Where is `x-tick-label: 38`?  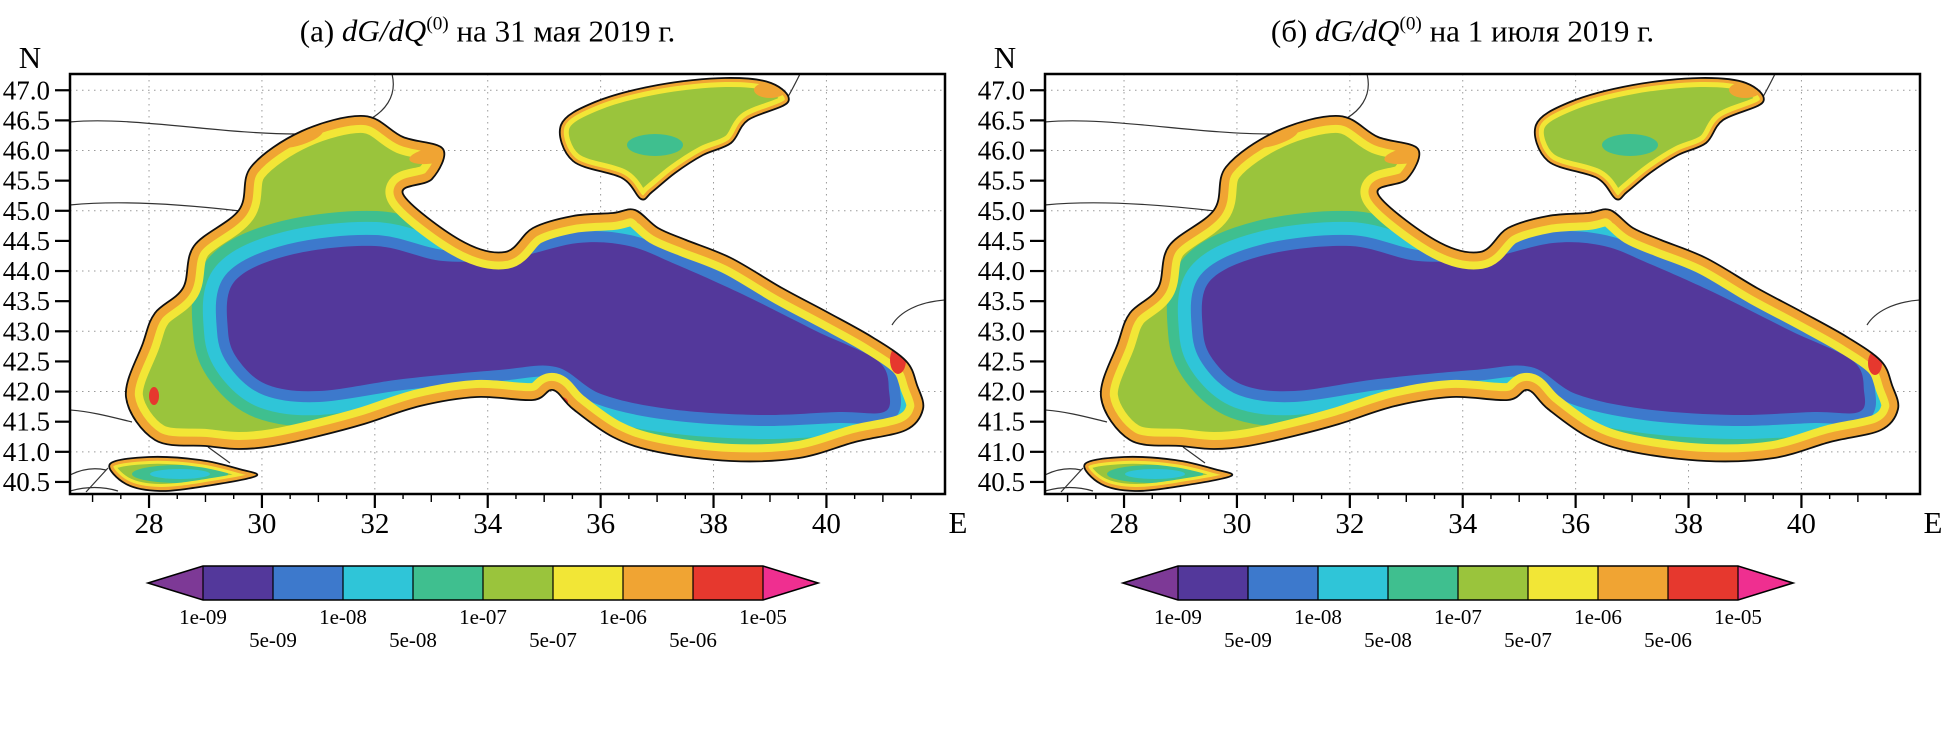
x-tick-label: 38 is located at coordinates (713, 523).